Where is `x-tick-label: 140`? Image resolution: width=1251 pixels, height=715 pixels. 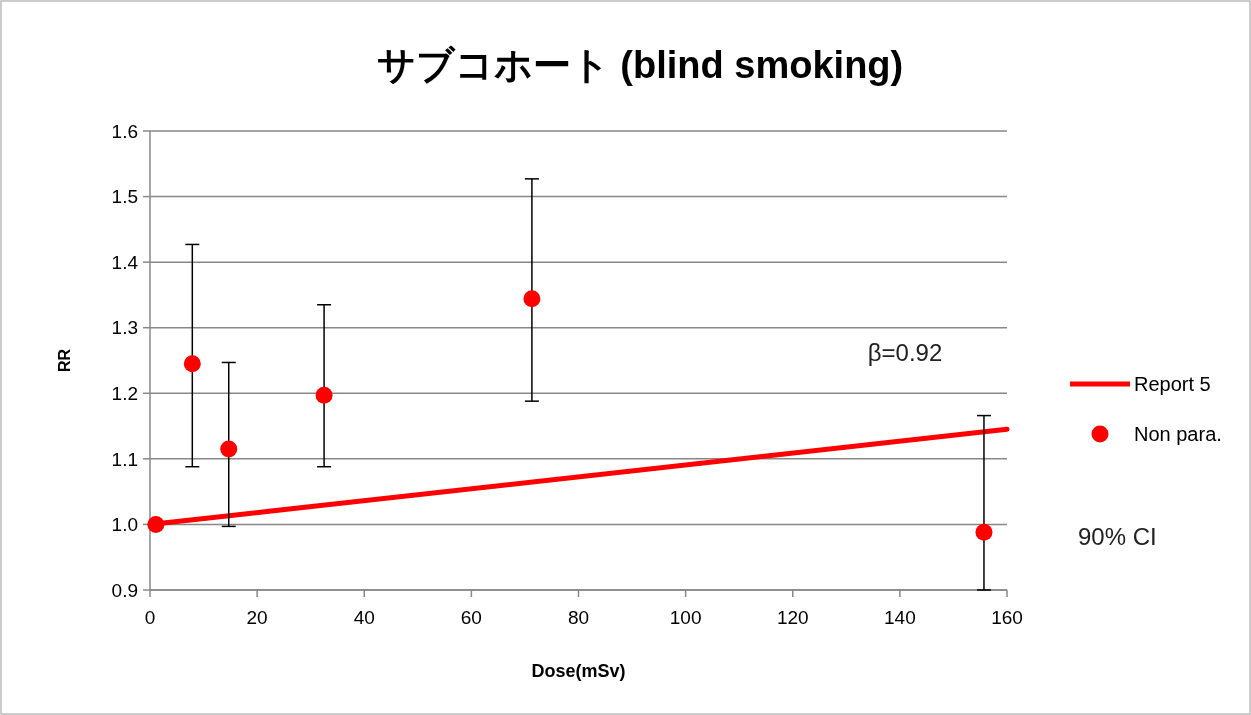 x-tick-label: 140 is located at coordinates (900, 617).